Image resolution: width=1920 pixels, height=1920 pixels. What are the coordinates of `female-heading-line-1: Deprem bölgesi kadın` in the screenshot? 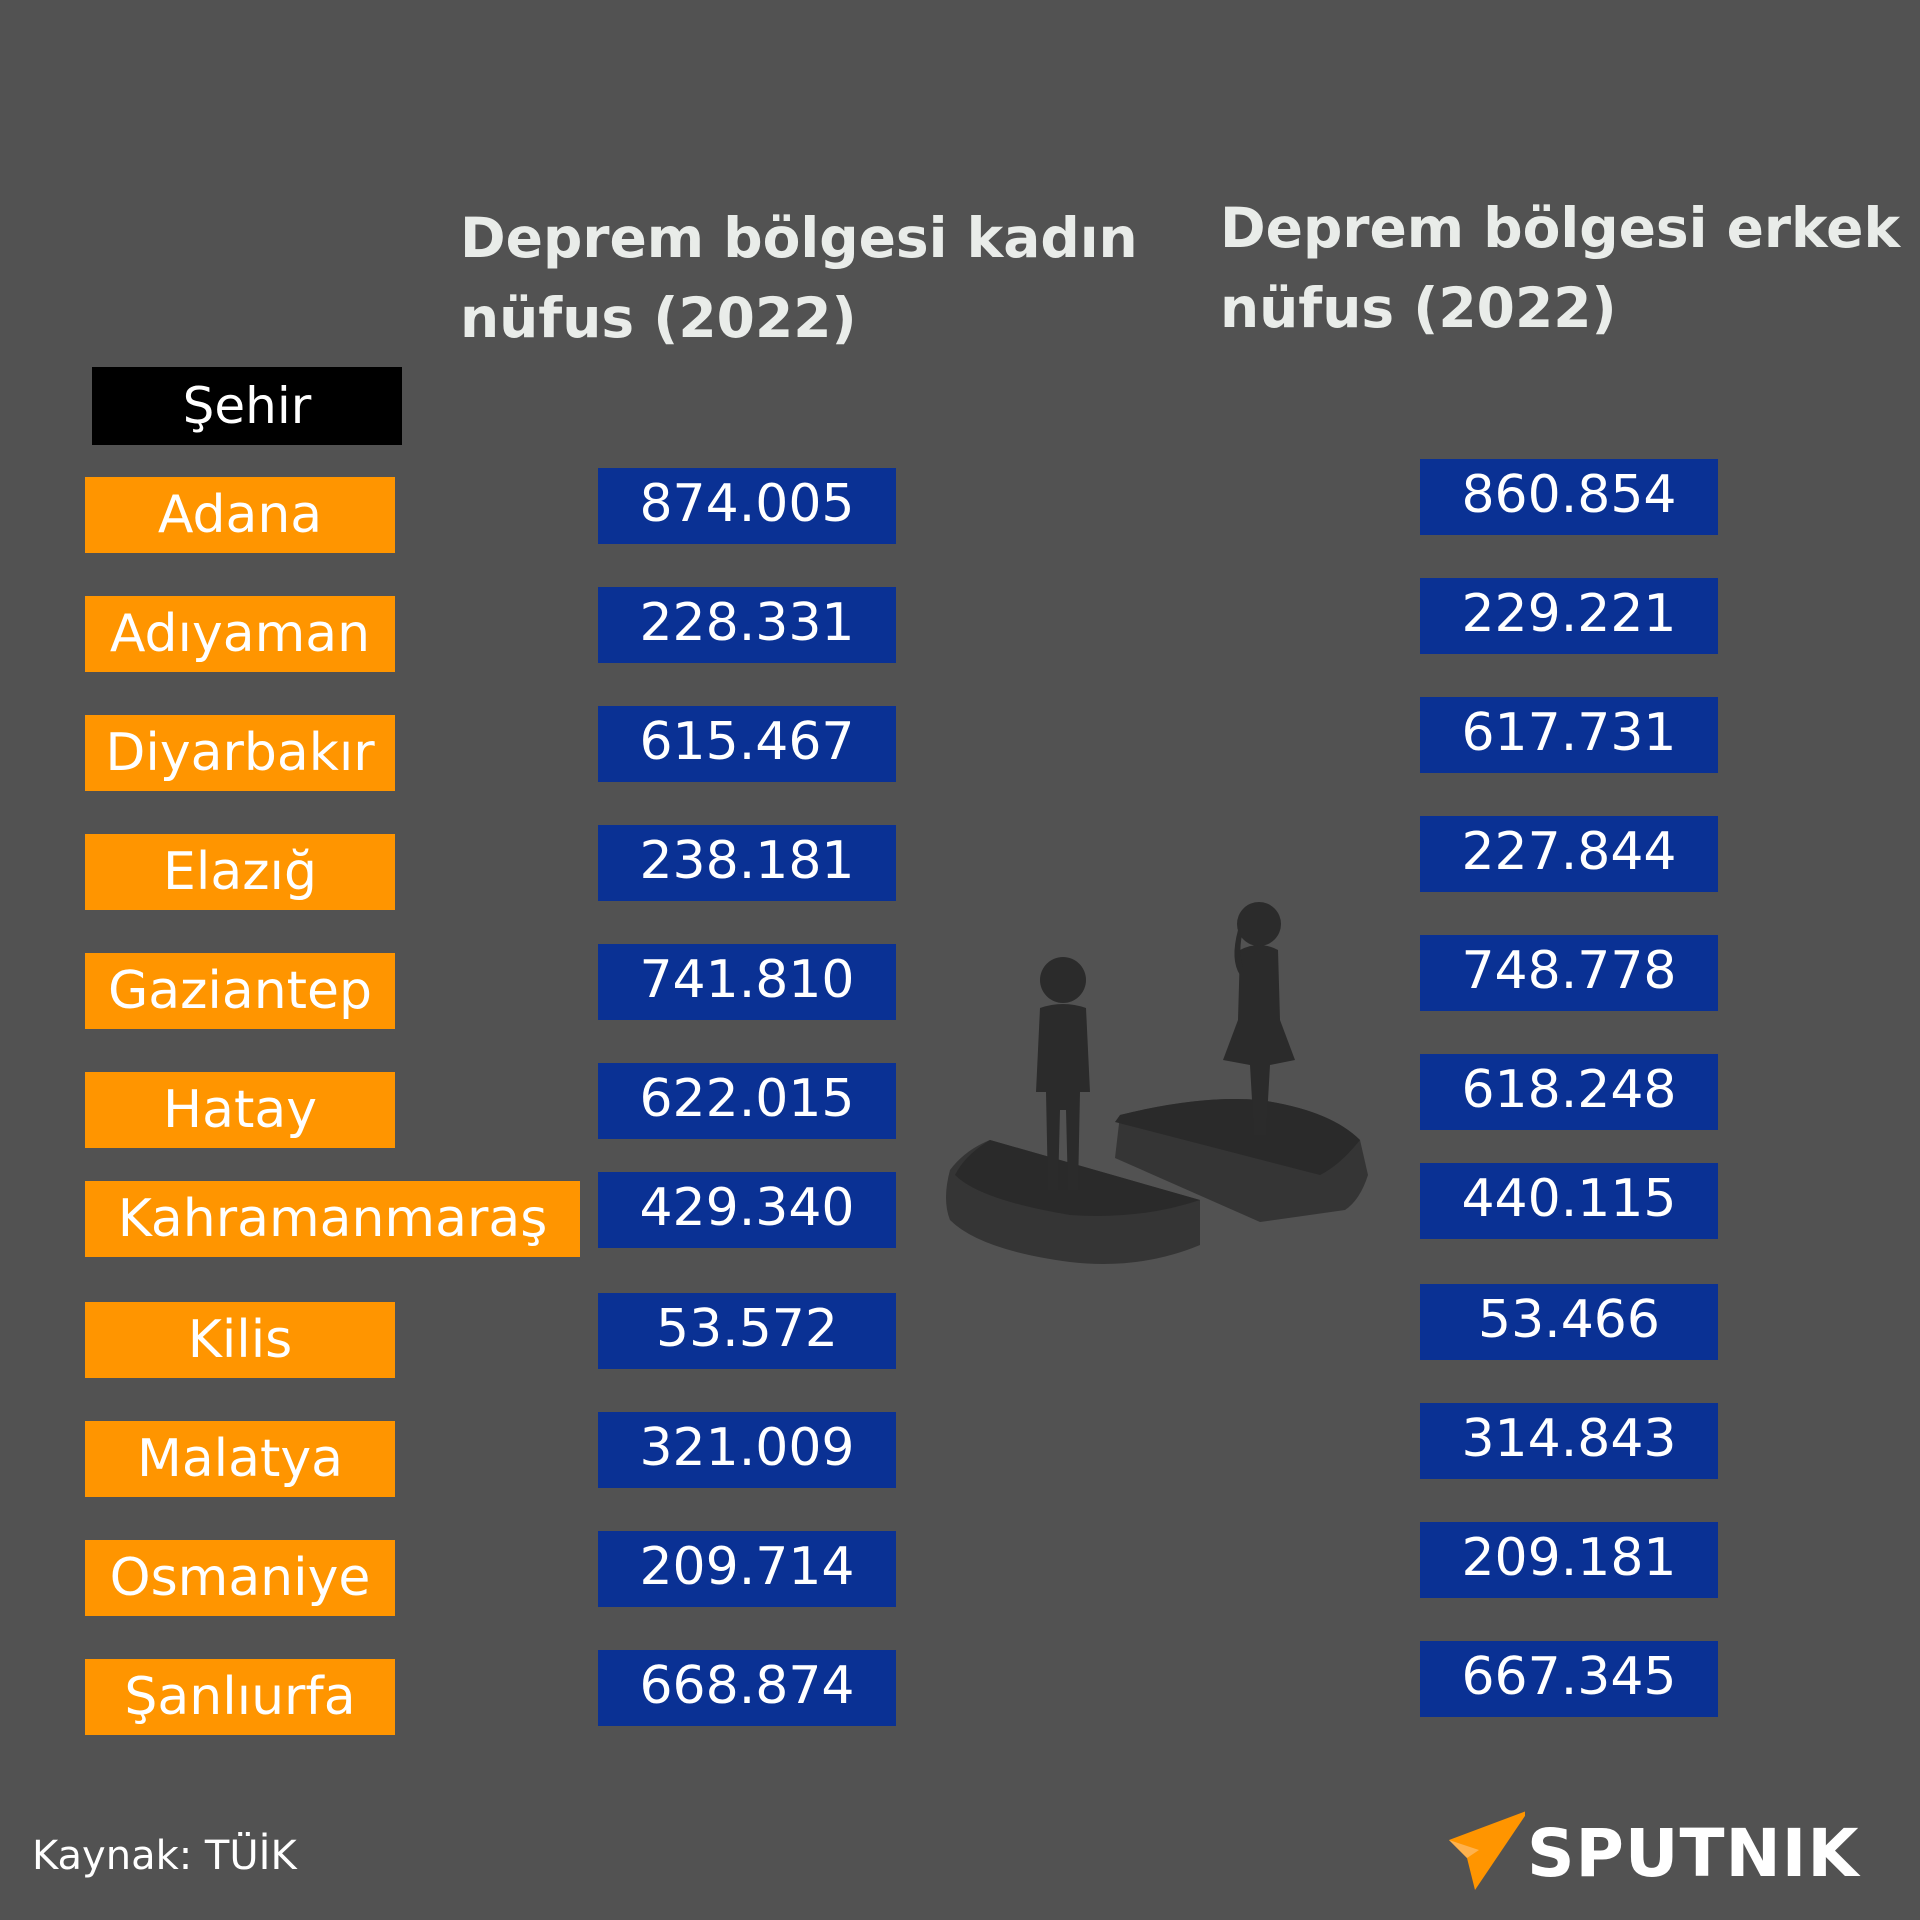 It's located at (799, 238).